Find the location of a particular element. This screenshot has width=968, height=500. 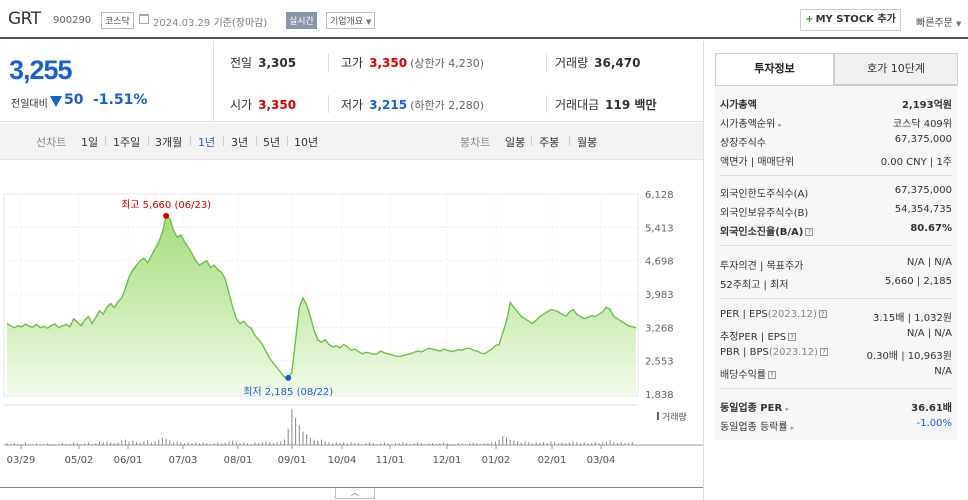

chart-period-tabs: 선차트 1일 1주일 3개월 1년 3년 5년 10년 봉차트 일봉 주봉 월봉 is located at coordinates (351, 141).